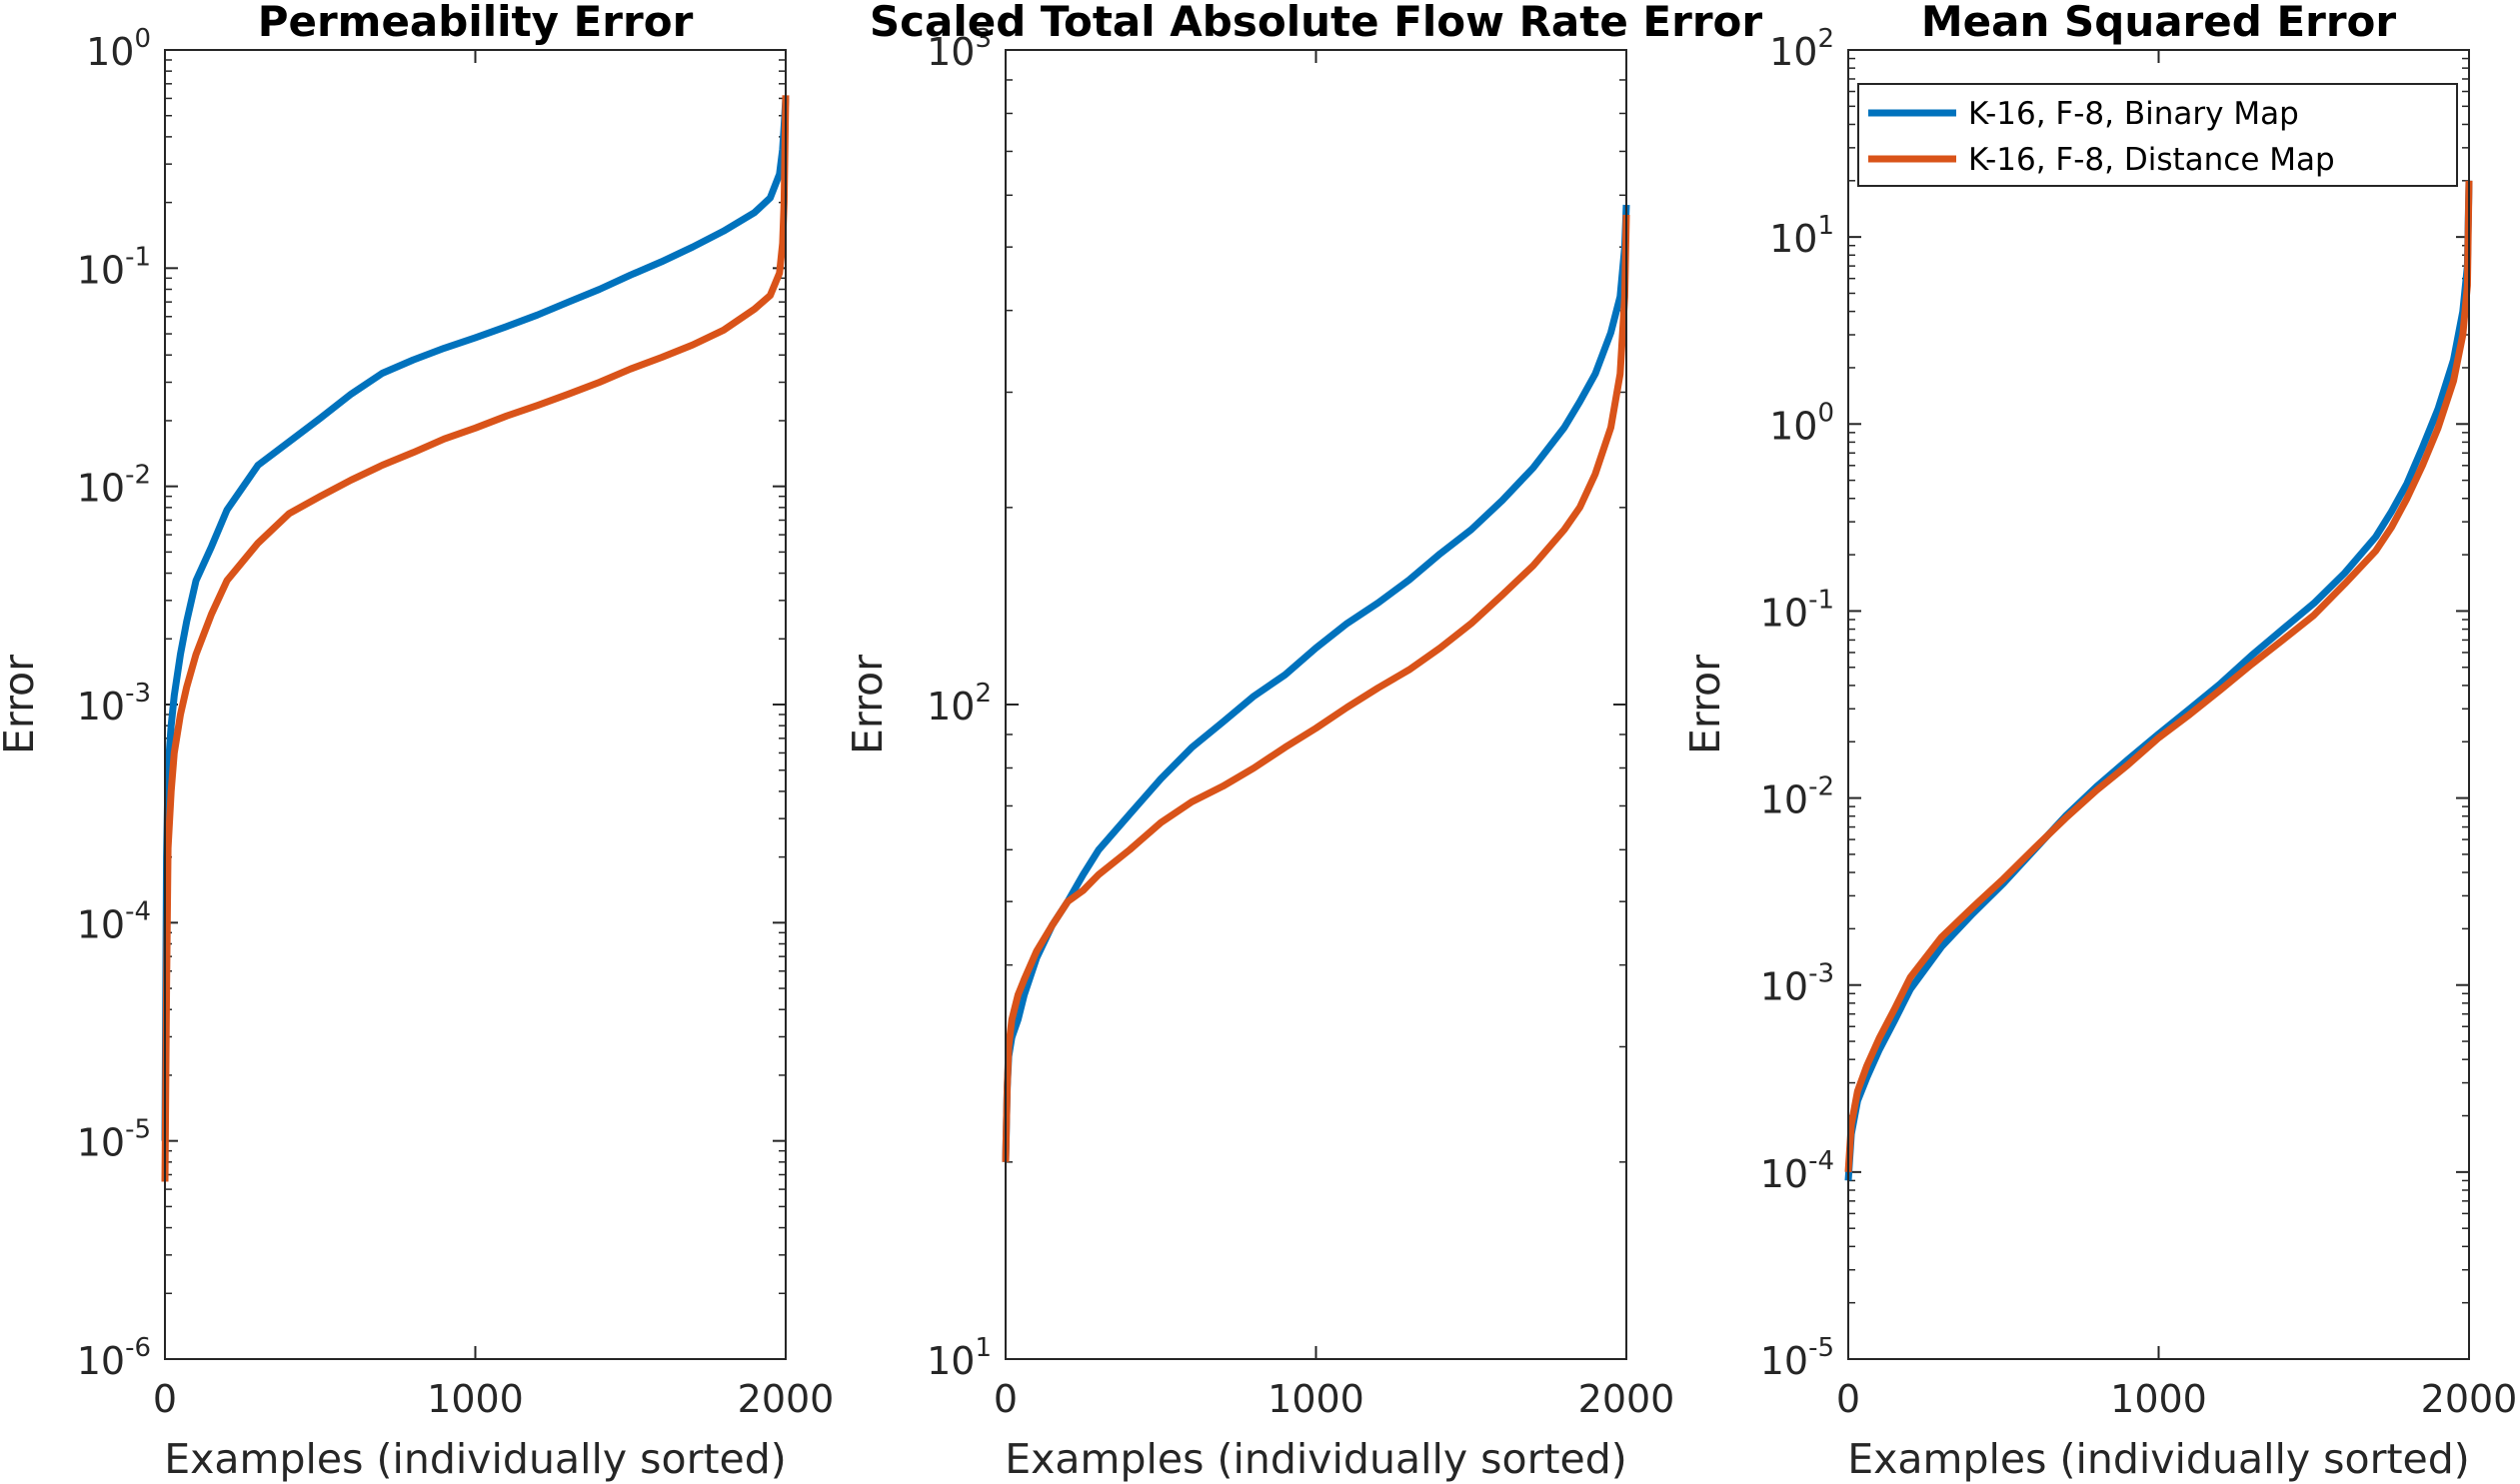 The width and height of the screenshot is (2520, 1484). What do you see at coordinates (2159, 23) in the screenshot?
I see `chart-title: Mean Squared Error` at bounding box center [2159, 23].